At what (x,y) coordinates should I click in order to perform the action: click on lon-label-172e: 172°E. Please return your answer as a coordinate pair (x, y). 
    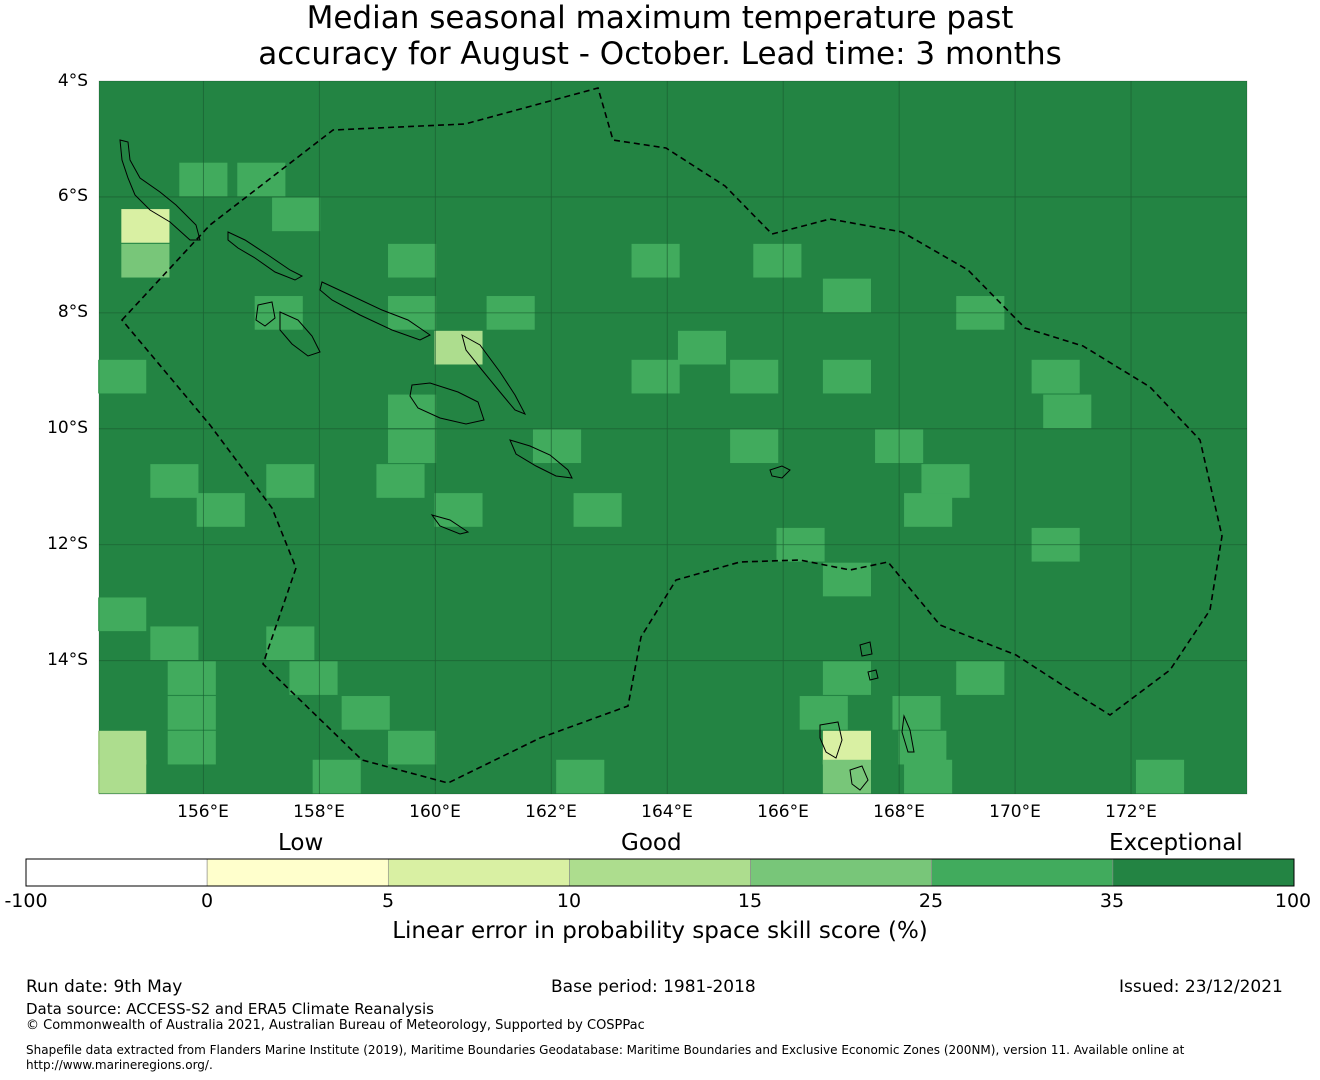
    Looking at the image, I should click on (1131, 812).